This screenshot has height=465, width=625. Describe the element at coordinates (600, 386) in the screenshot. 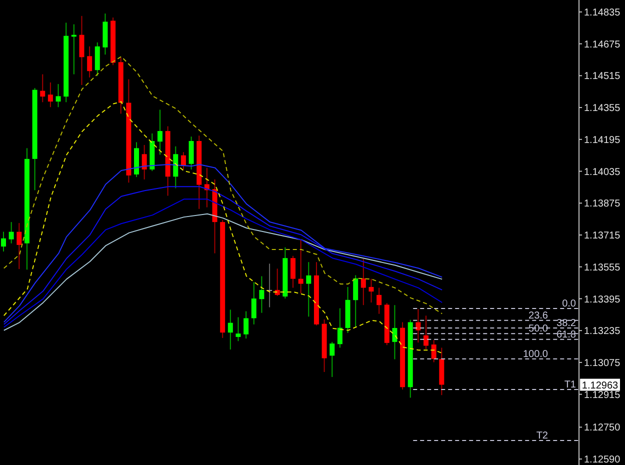

I see `annotation: 1.12963` at that location.